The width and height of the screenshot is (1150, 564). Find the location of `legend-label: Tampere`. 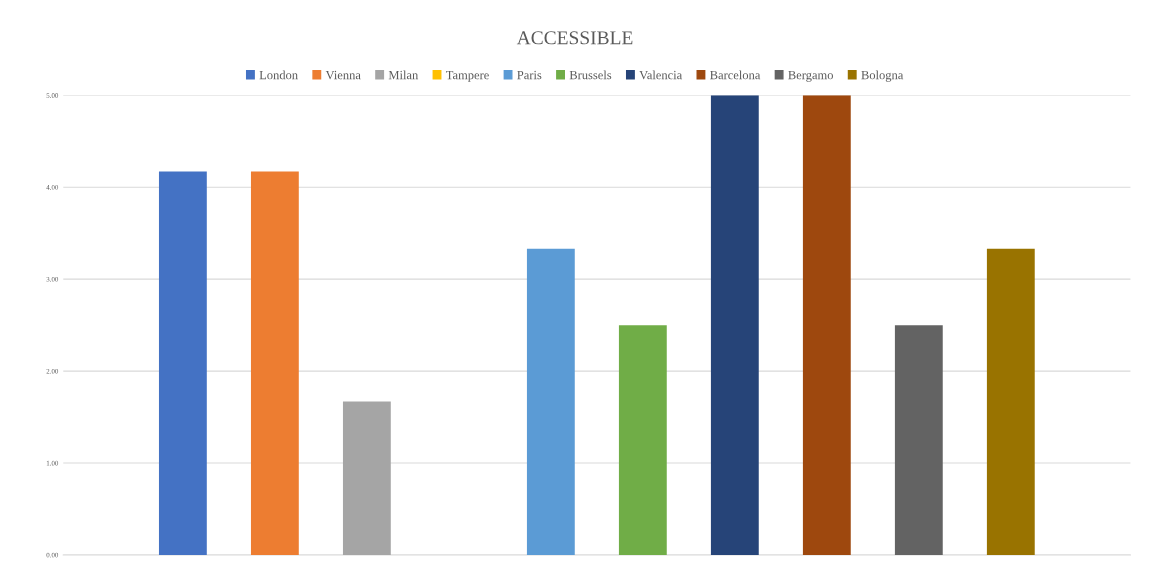

legend-label: Tampere is located at coordinates (467, 76).